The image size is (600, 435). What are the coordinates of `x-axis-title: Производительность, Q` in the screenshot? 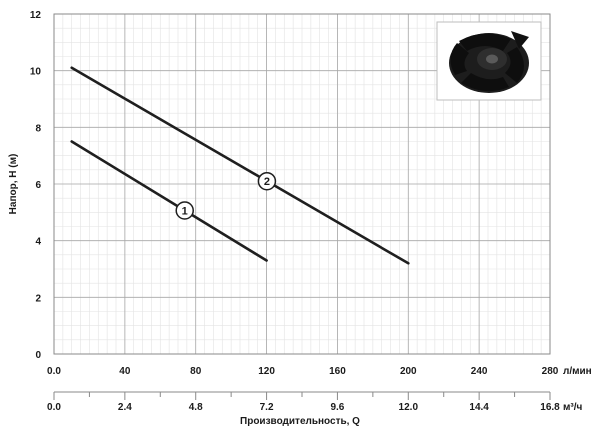 It's located at (300, 421).